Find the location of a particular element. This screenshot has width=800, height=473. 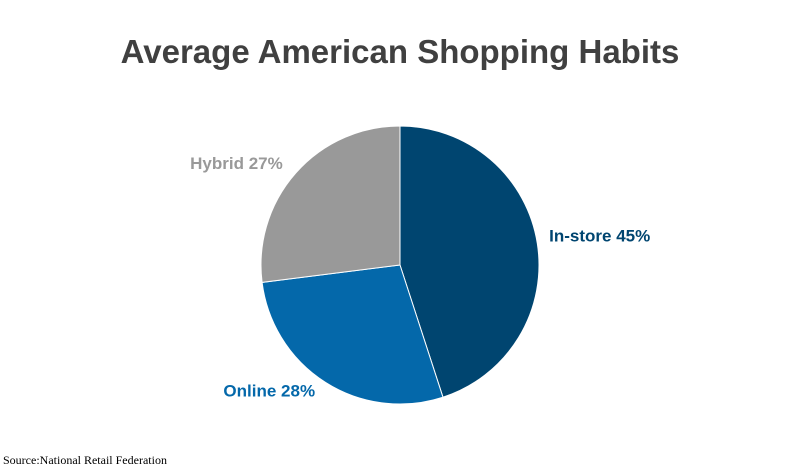

category-label: Online is located at coordinates (249, 391).